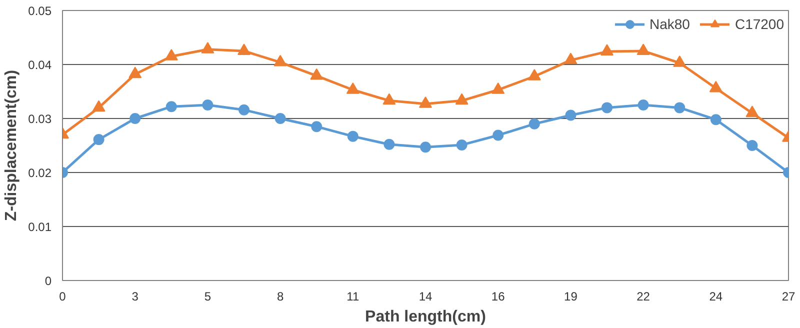 The image size is (800, 328). What do you see at coordinates (62, 297) in the screenshot?
I see `x-tick-label: 0` at bounding box center [62, 297].